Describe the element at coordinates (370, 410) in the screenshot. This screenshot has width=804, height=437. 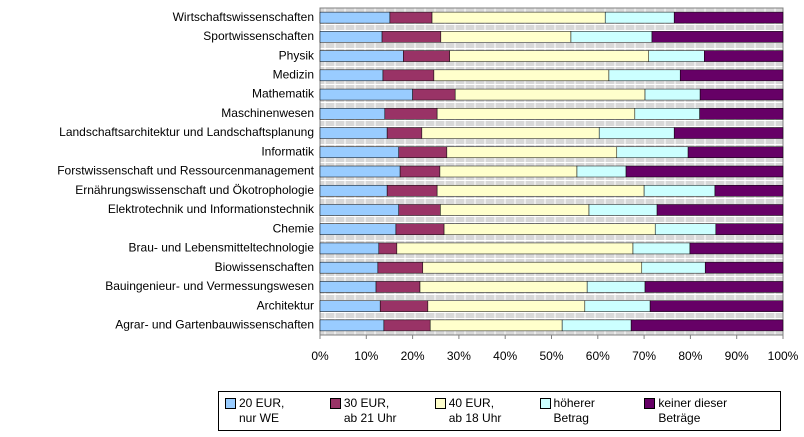
I see `legend-label: 30 EUR, ab 21 Uhr` at that location.